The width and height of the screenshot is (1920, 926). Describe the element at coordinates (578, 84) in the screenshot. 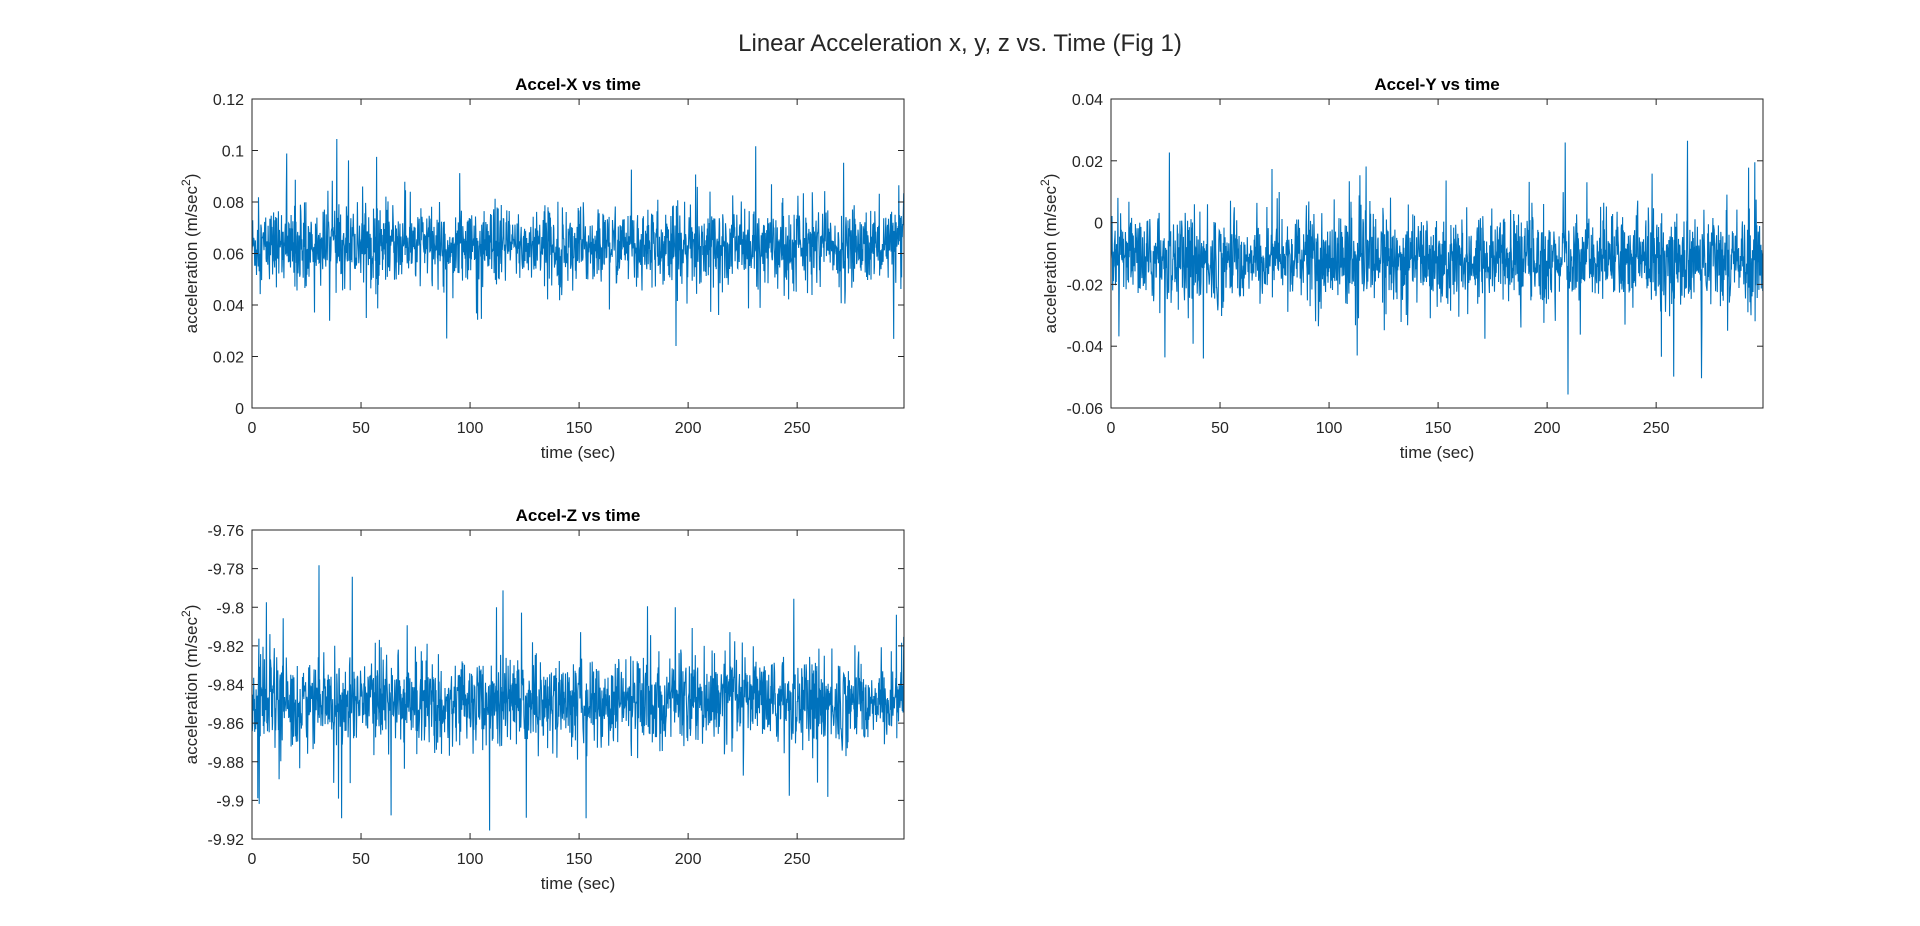

I see `subplot-title: Accel-X vs time` at that location.